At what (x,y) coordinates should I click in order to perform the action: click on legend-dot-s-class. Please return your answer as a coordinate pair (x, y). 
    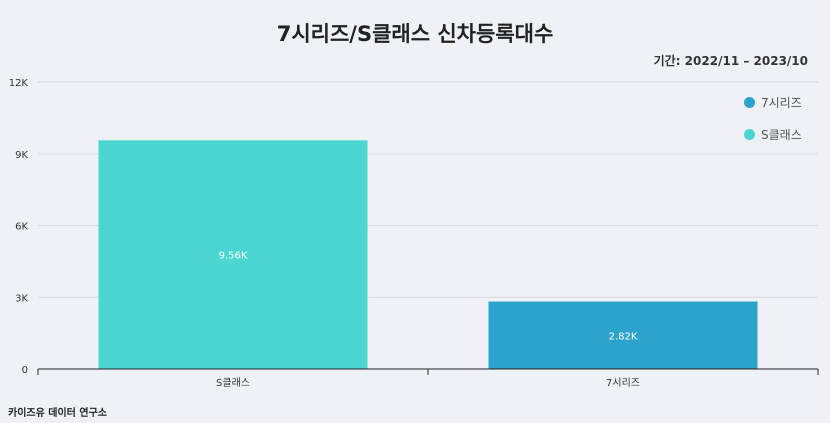
    Looking at the image, I should click on (749, 134).